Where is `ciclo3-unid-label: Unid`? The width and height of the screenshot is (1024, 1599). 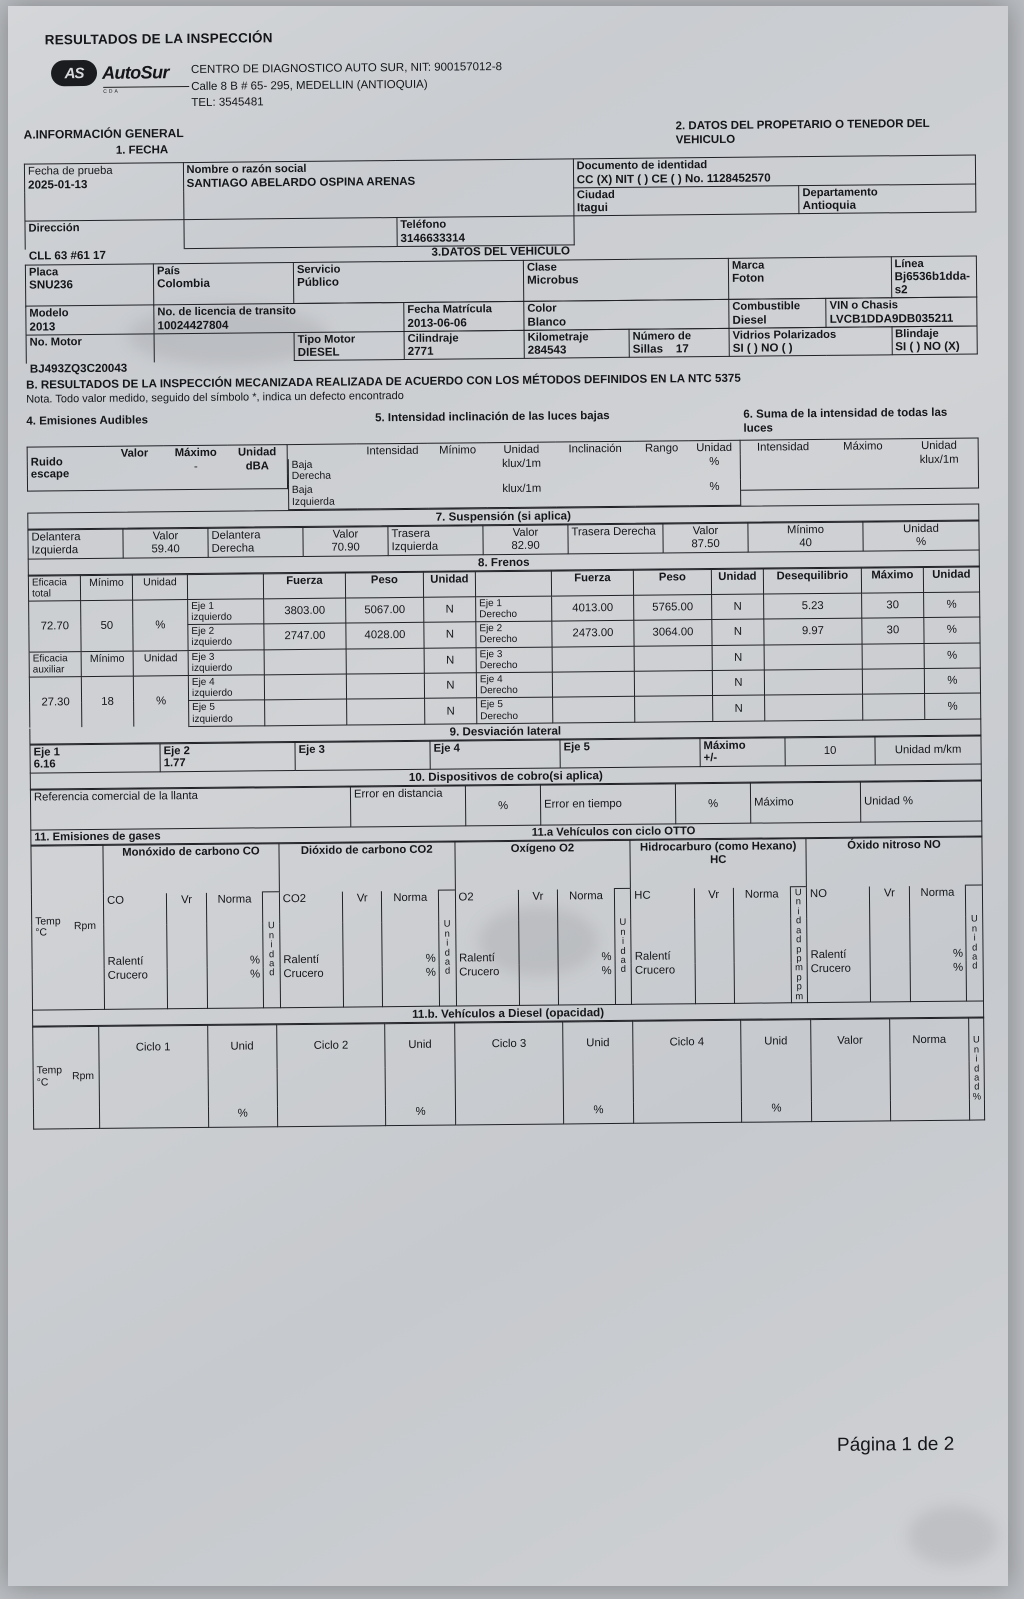
ciclo3-unid-label: Unid is located at coordinates (598, 1043).